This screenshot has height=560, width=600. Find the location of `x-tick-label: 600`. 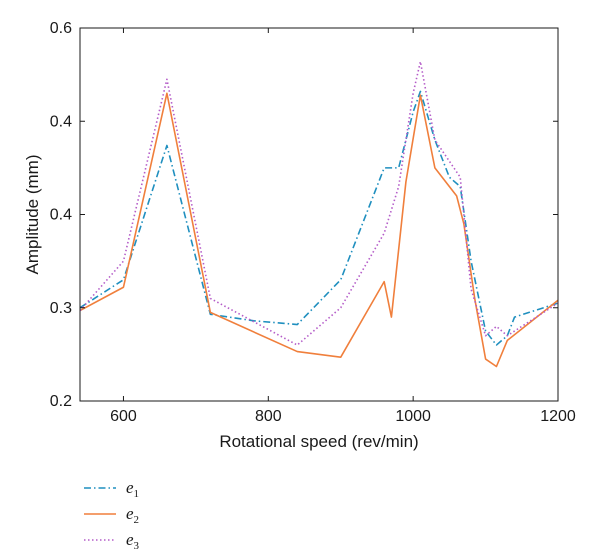

x-tick-label: 600 is located at coordinates (123, 416).